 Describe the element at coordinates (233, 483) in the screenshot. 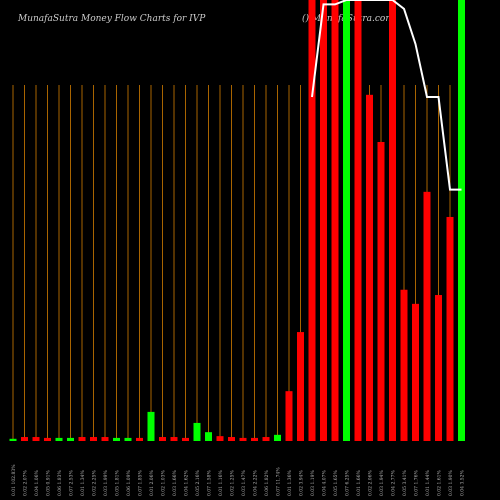

I see `x-tick-label: 0.02 1.25%` at that location.